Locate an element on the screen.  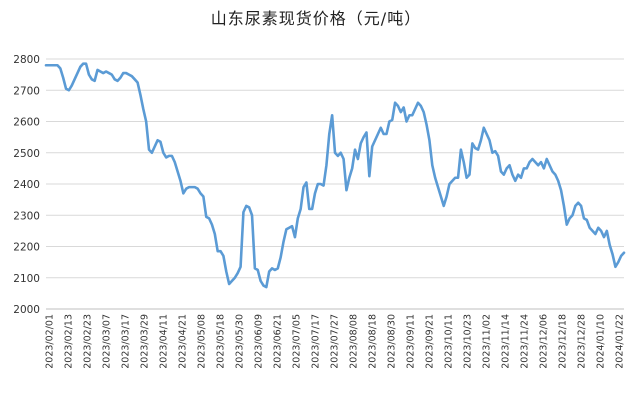
x-tick-label: 2023/12/18 is located at coordinates (563, 341).